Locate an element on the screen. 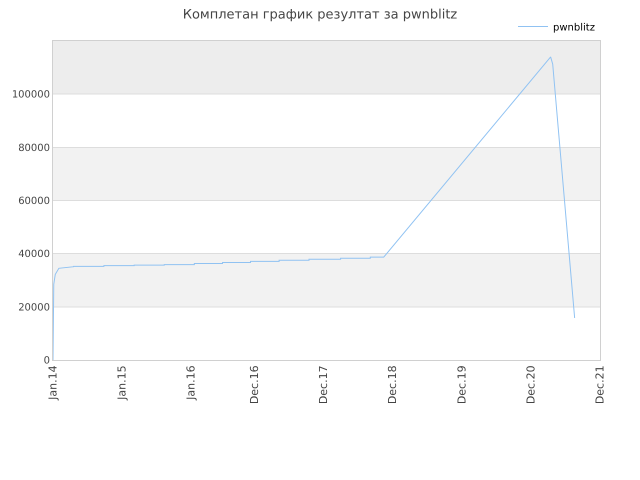 Image resolution: width=640 pixels, height=480 pixels. x-tick-label: Dec.17 is located at coordinates (323, 384).